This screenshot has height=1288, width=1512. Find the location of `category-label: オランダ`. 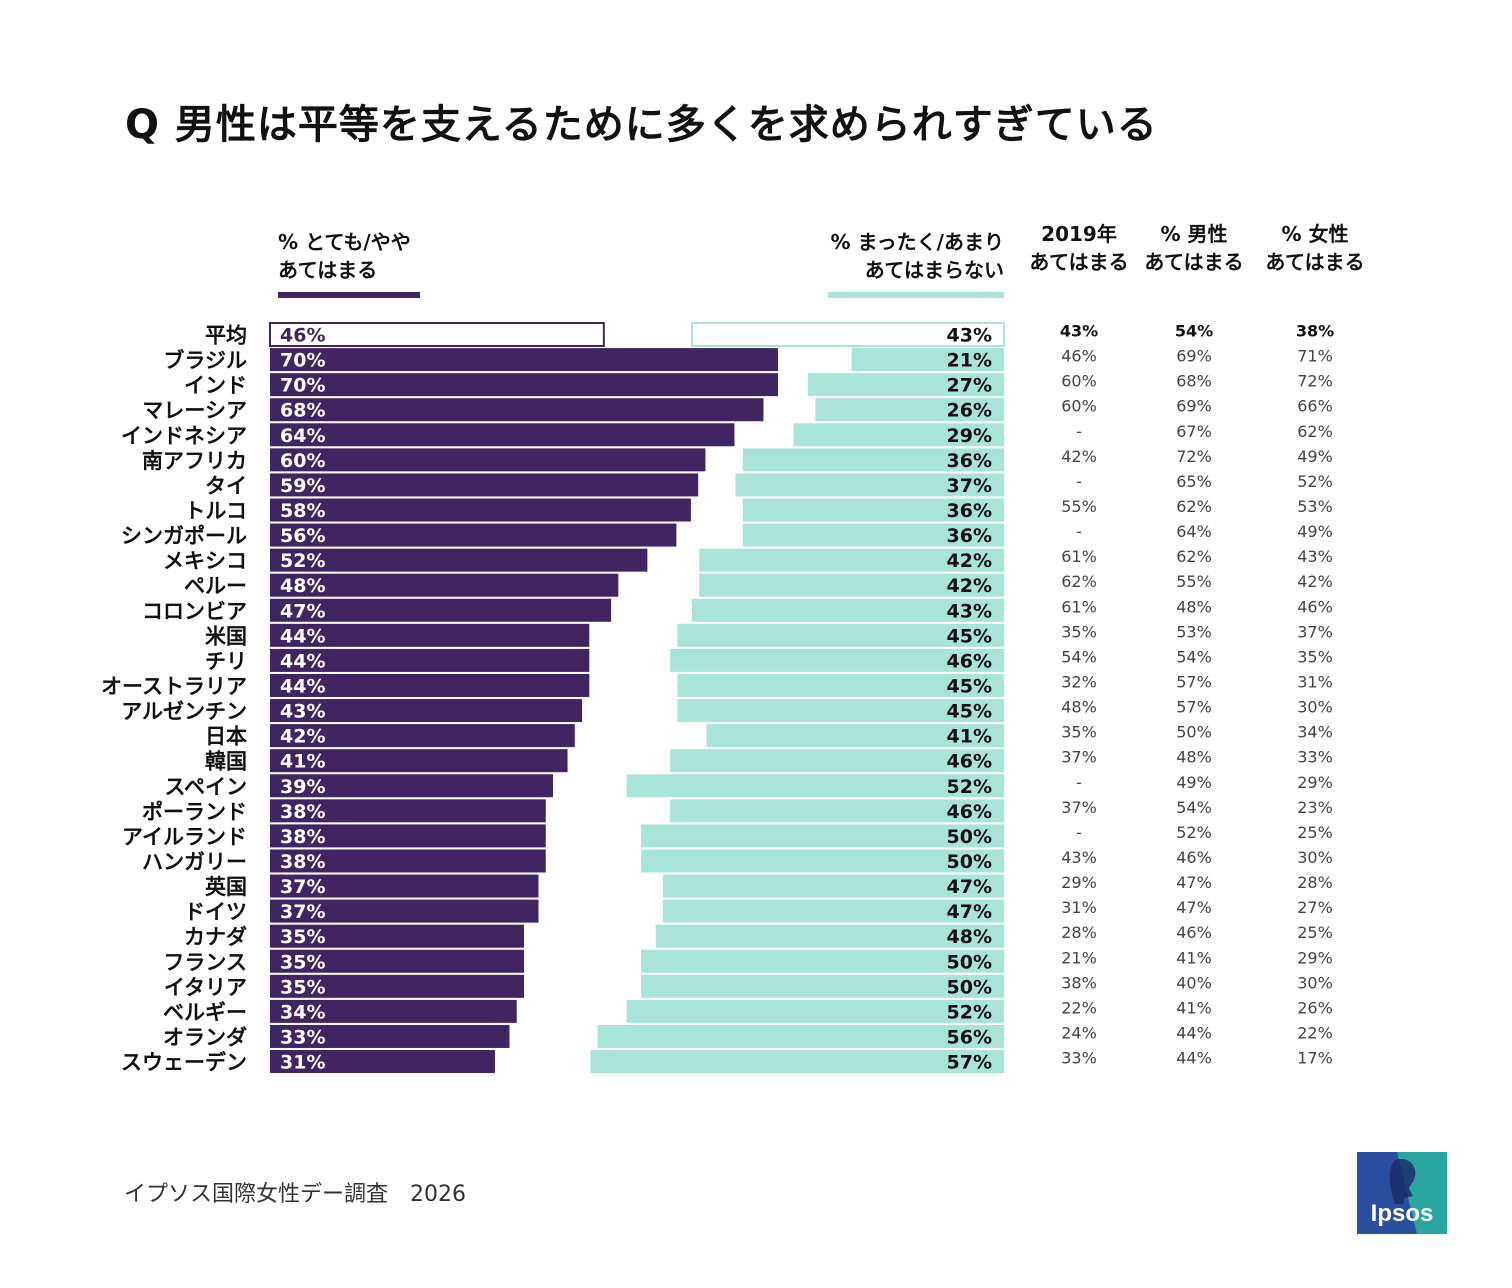

category-label: オランダ is located at coordinates (205, 1037).